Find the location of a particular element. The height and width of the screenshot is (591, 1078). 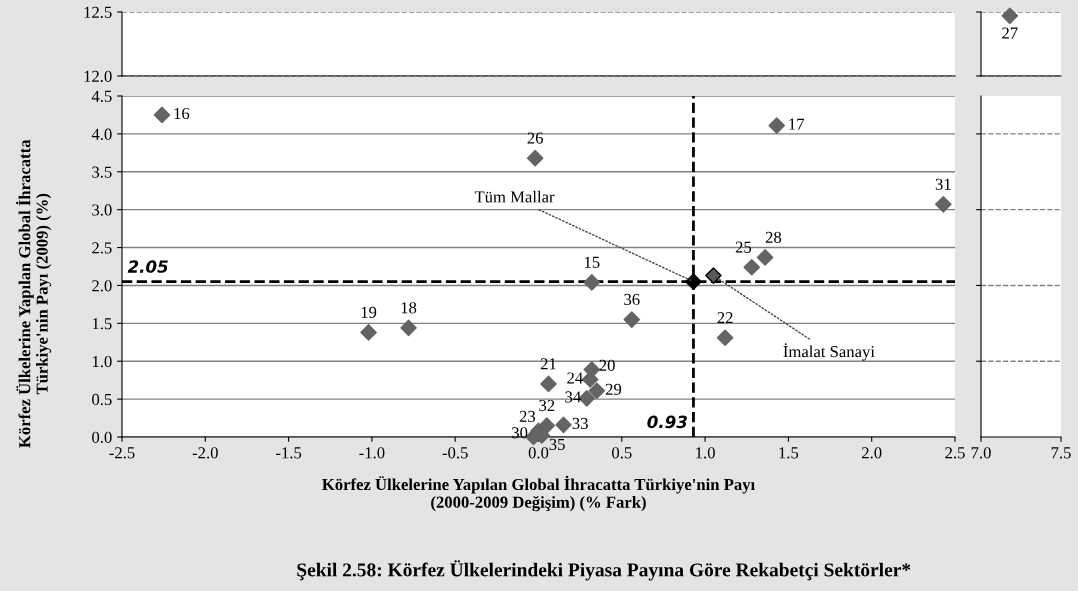

y-tick-label: 2.5 is located at coordinates (102, 248).